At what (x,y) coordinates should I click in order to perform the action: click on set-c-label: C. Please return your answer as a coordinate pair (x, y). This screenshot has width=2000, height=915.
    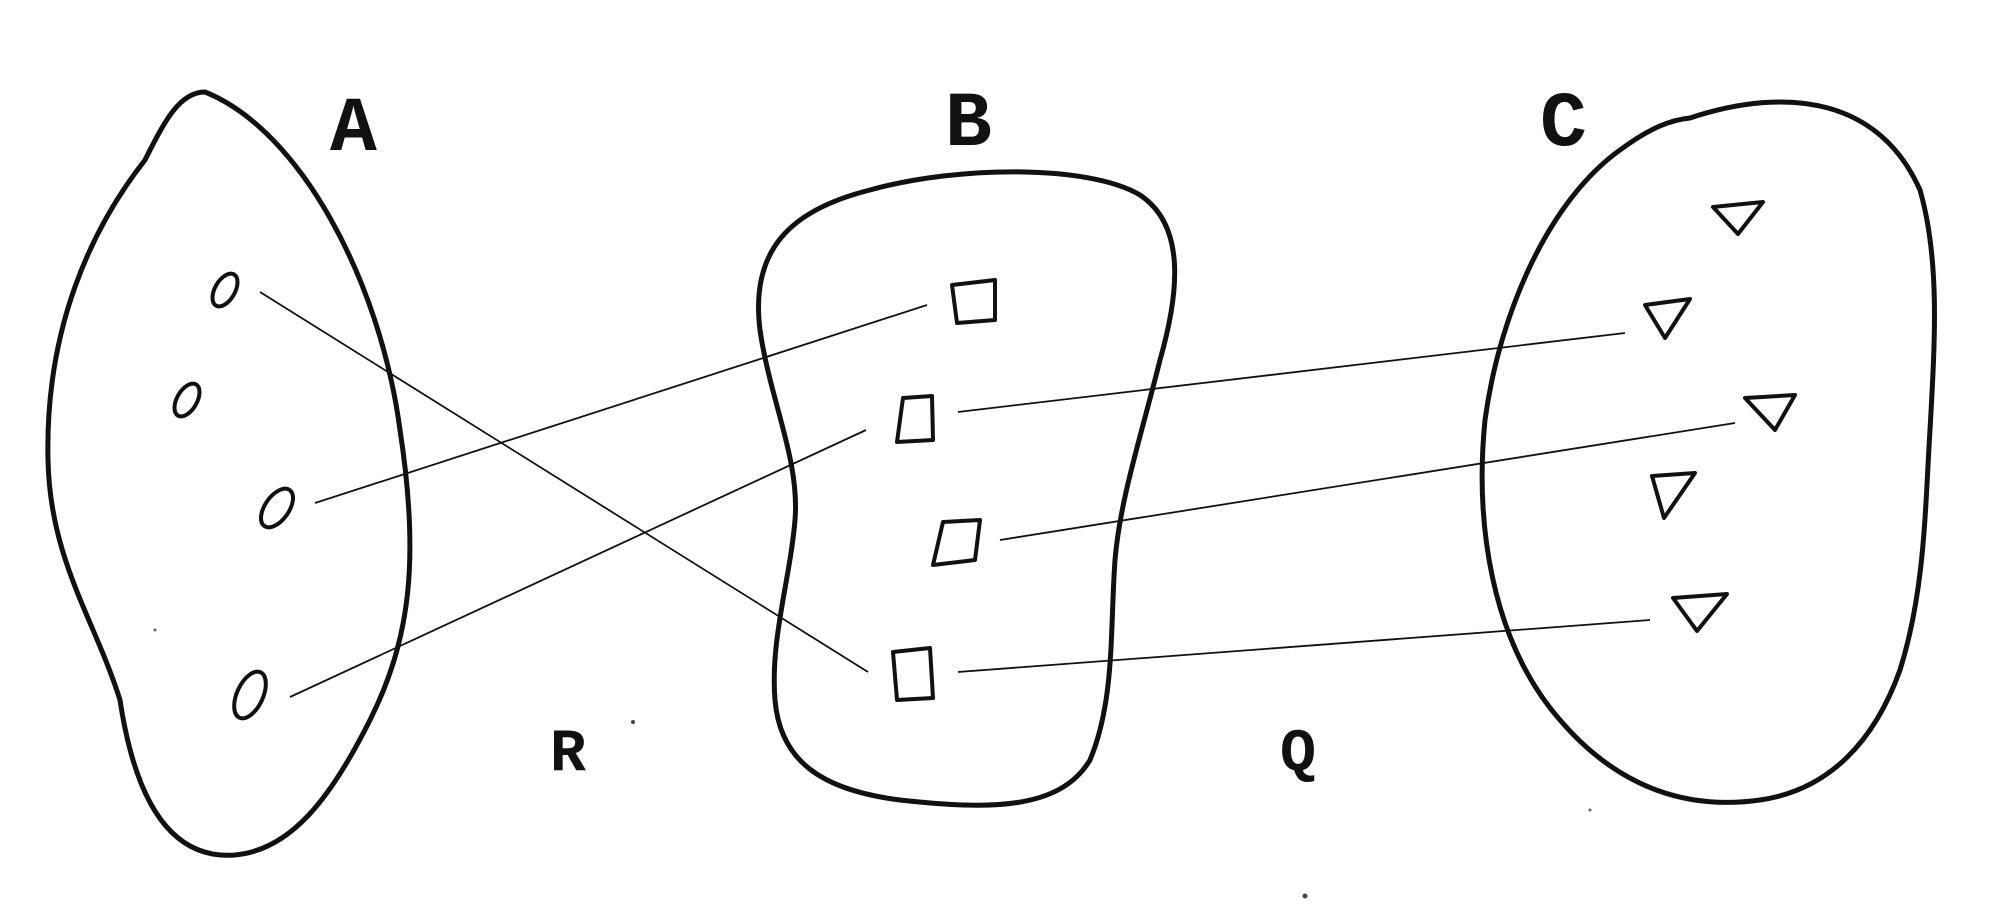
    Looking at the image, I should click on (1563, 125).